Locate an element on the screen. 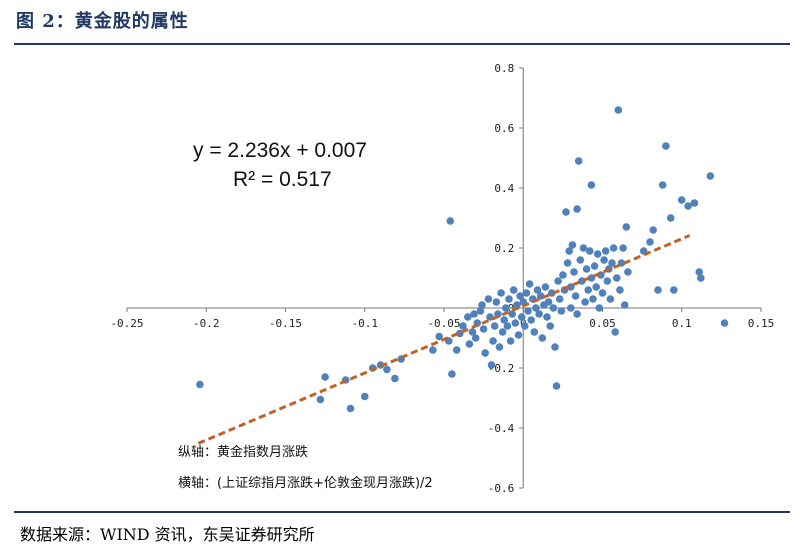 The image size is (800, 551). y-tick-label: 0.8 is located at coordinates (504, 68).